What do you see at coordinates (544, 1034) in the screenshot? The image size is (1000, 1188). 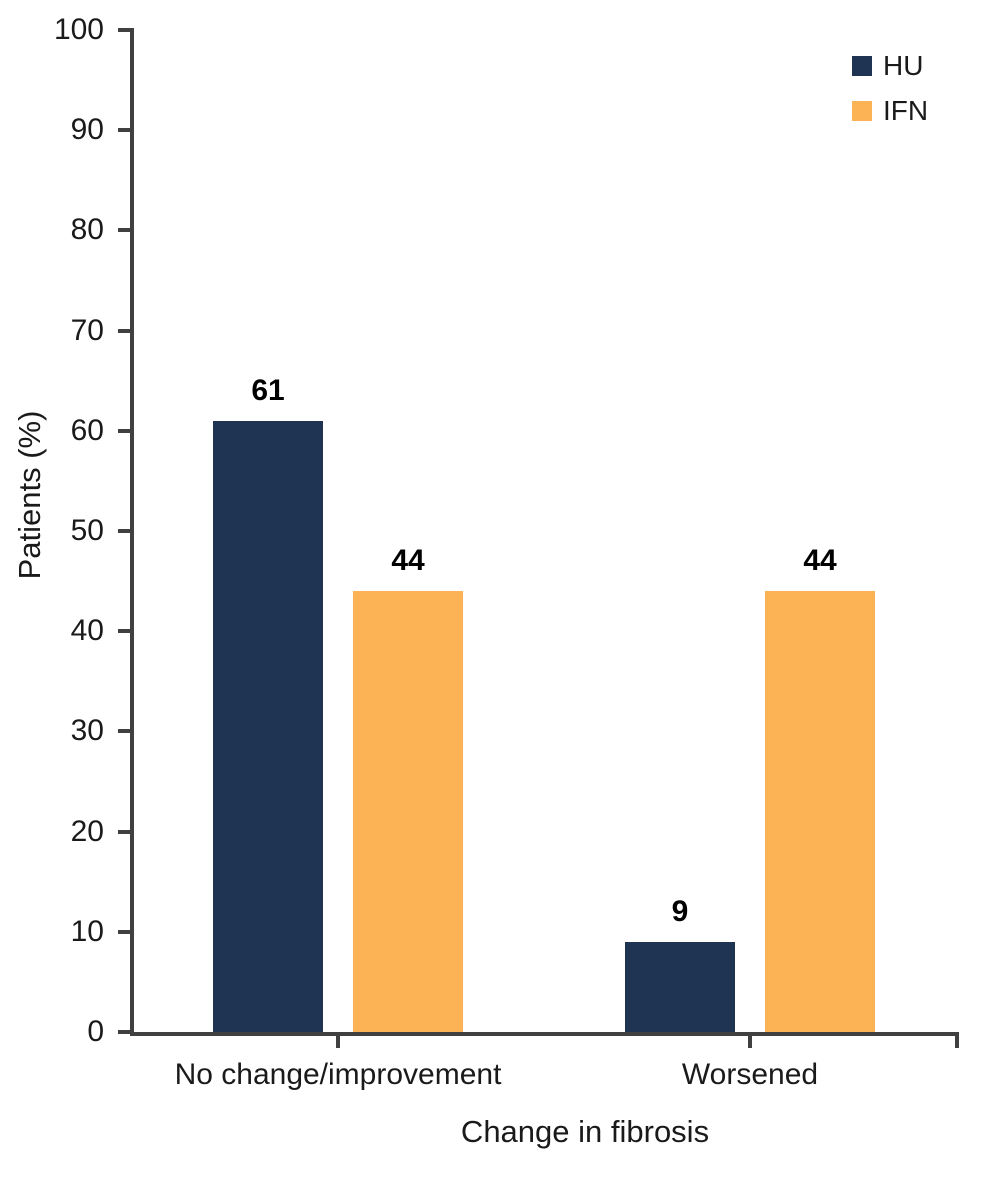 I see `x-axis-line` at bounding box center [544, 1034].